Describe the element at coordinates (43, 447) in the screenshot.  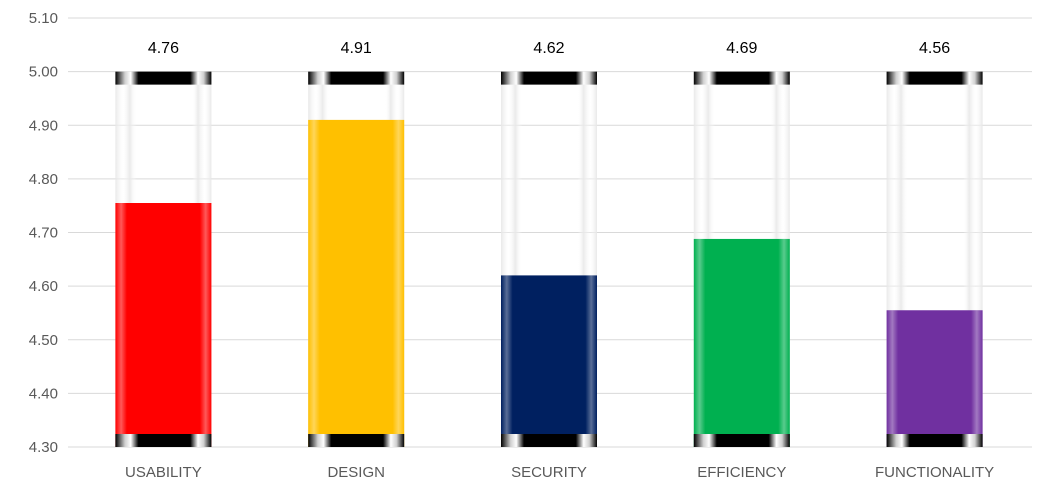
I see `y-tick-label: 4.30` at that location.